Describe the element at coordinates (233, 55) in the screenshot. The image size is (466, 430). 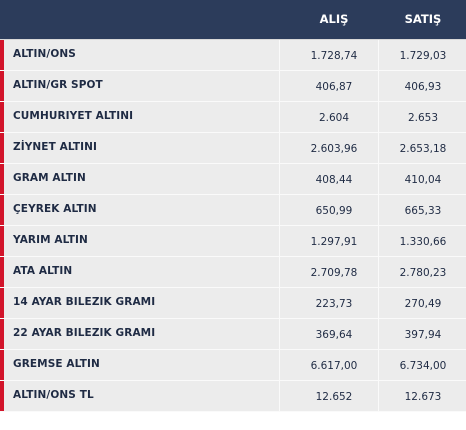
I see `table-row: ALTIN/ONS 1.728,74 1.729,03` at that location.